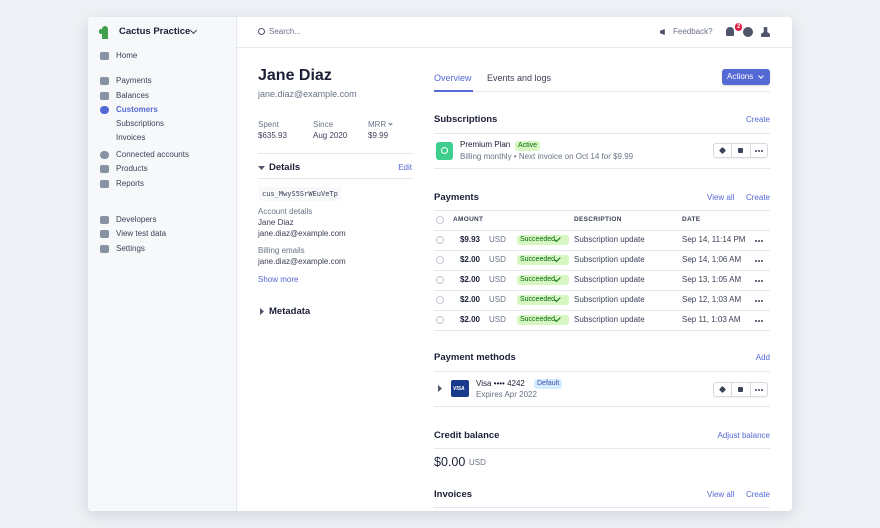  What do you see at coordinates (746, 77) in the screenshot?
I see `actions-button` at bounding box center [746, 77].